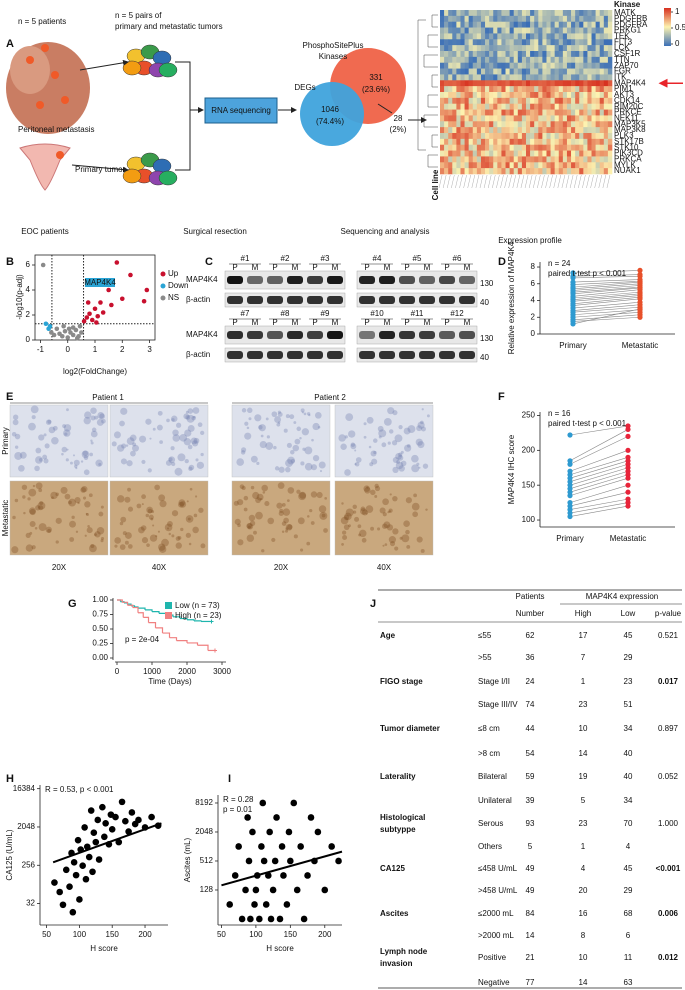 This screenshot has width=685, height=990. Describe the element at coordinates (628, 681) in the screenshot. I see `table-cell: 23` at that location.